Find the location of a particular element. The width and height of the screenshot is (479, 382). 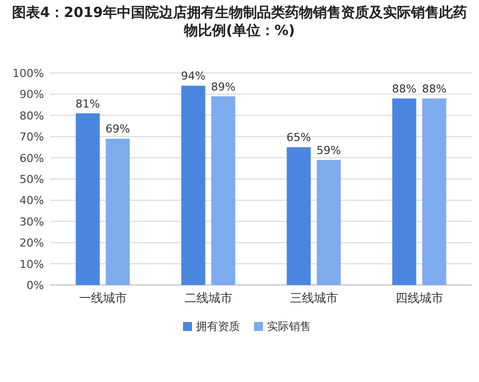

y-tick-label: 0% is located at coordinates (35, 285).